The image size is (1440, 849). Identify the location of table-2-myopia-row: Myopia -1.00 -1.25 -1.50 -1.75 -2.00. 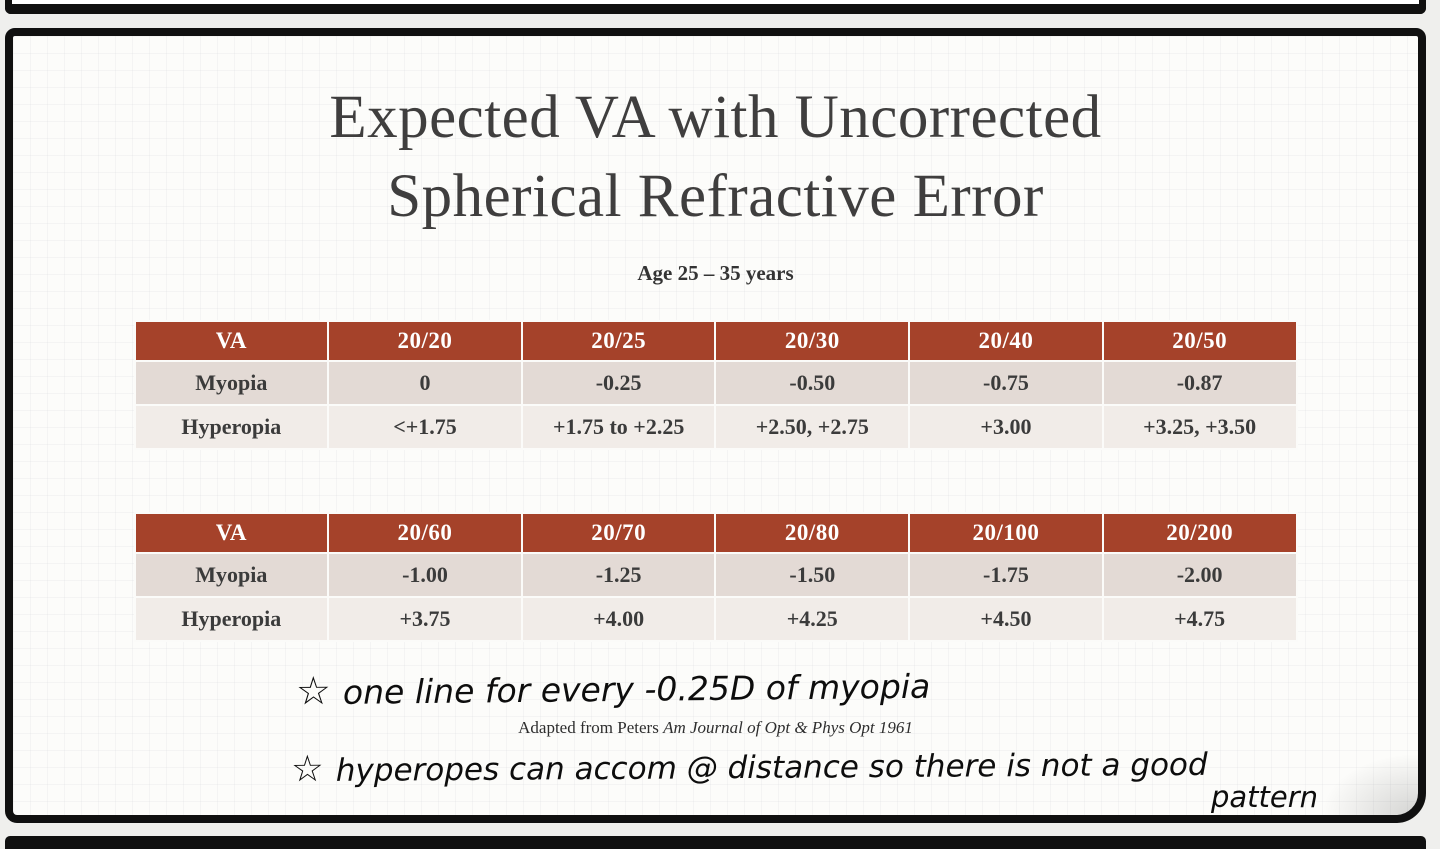
(715, 574).